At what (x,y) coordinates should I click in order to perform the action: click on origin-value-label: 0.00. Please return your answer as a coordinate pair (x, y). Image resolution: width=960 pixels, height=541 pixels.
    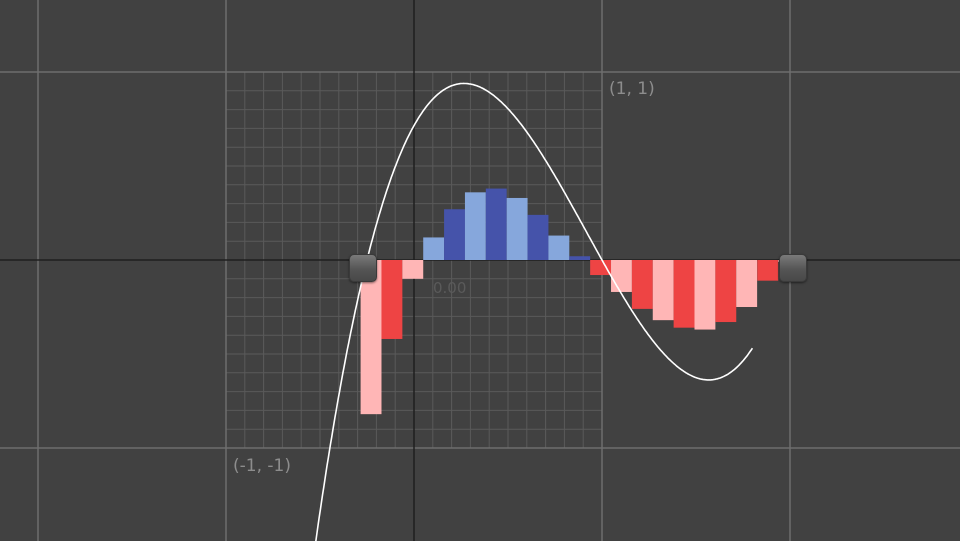
    Looking at the image, I should click on (450, 288).